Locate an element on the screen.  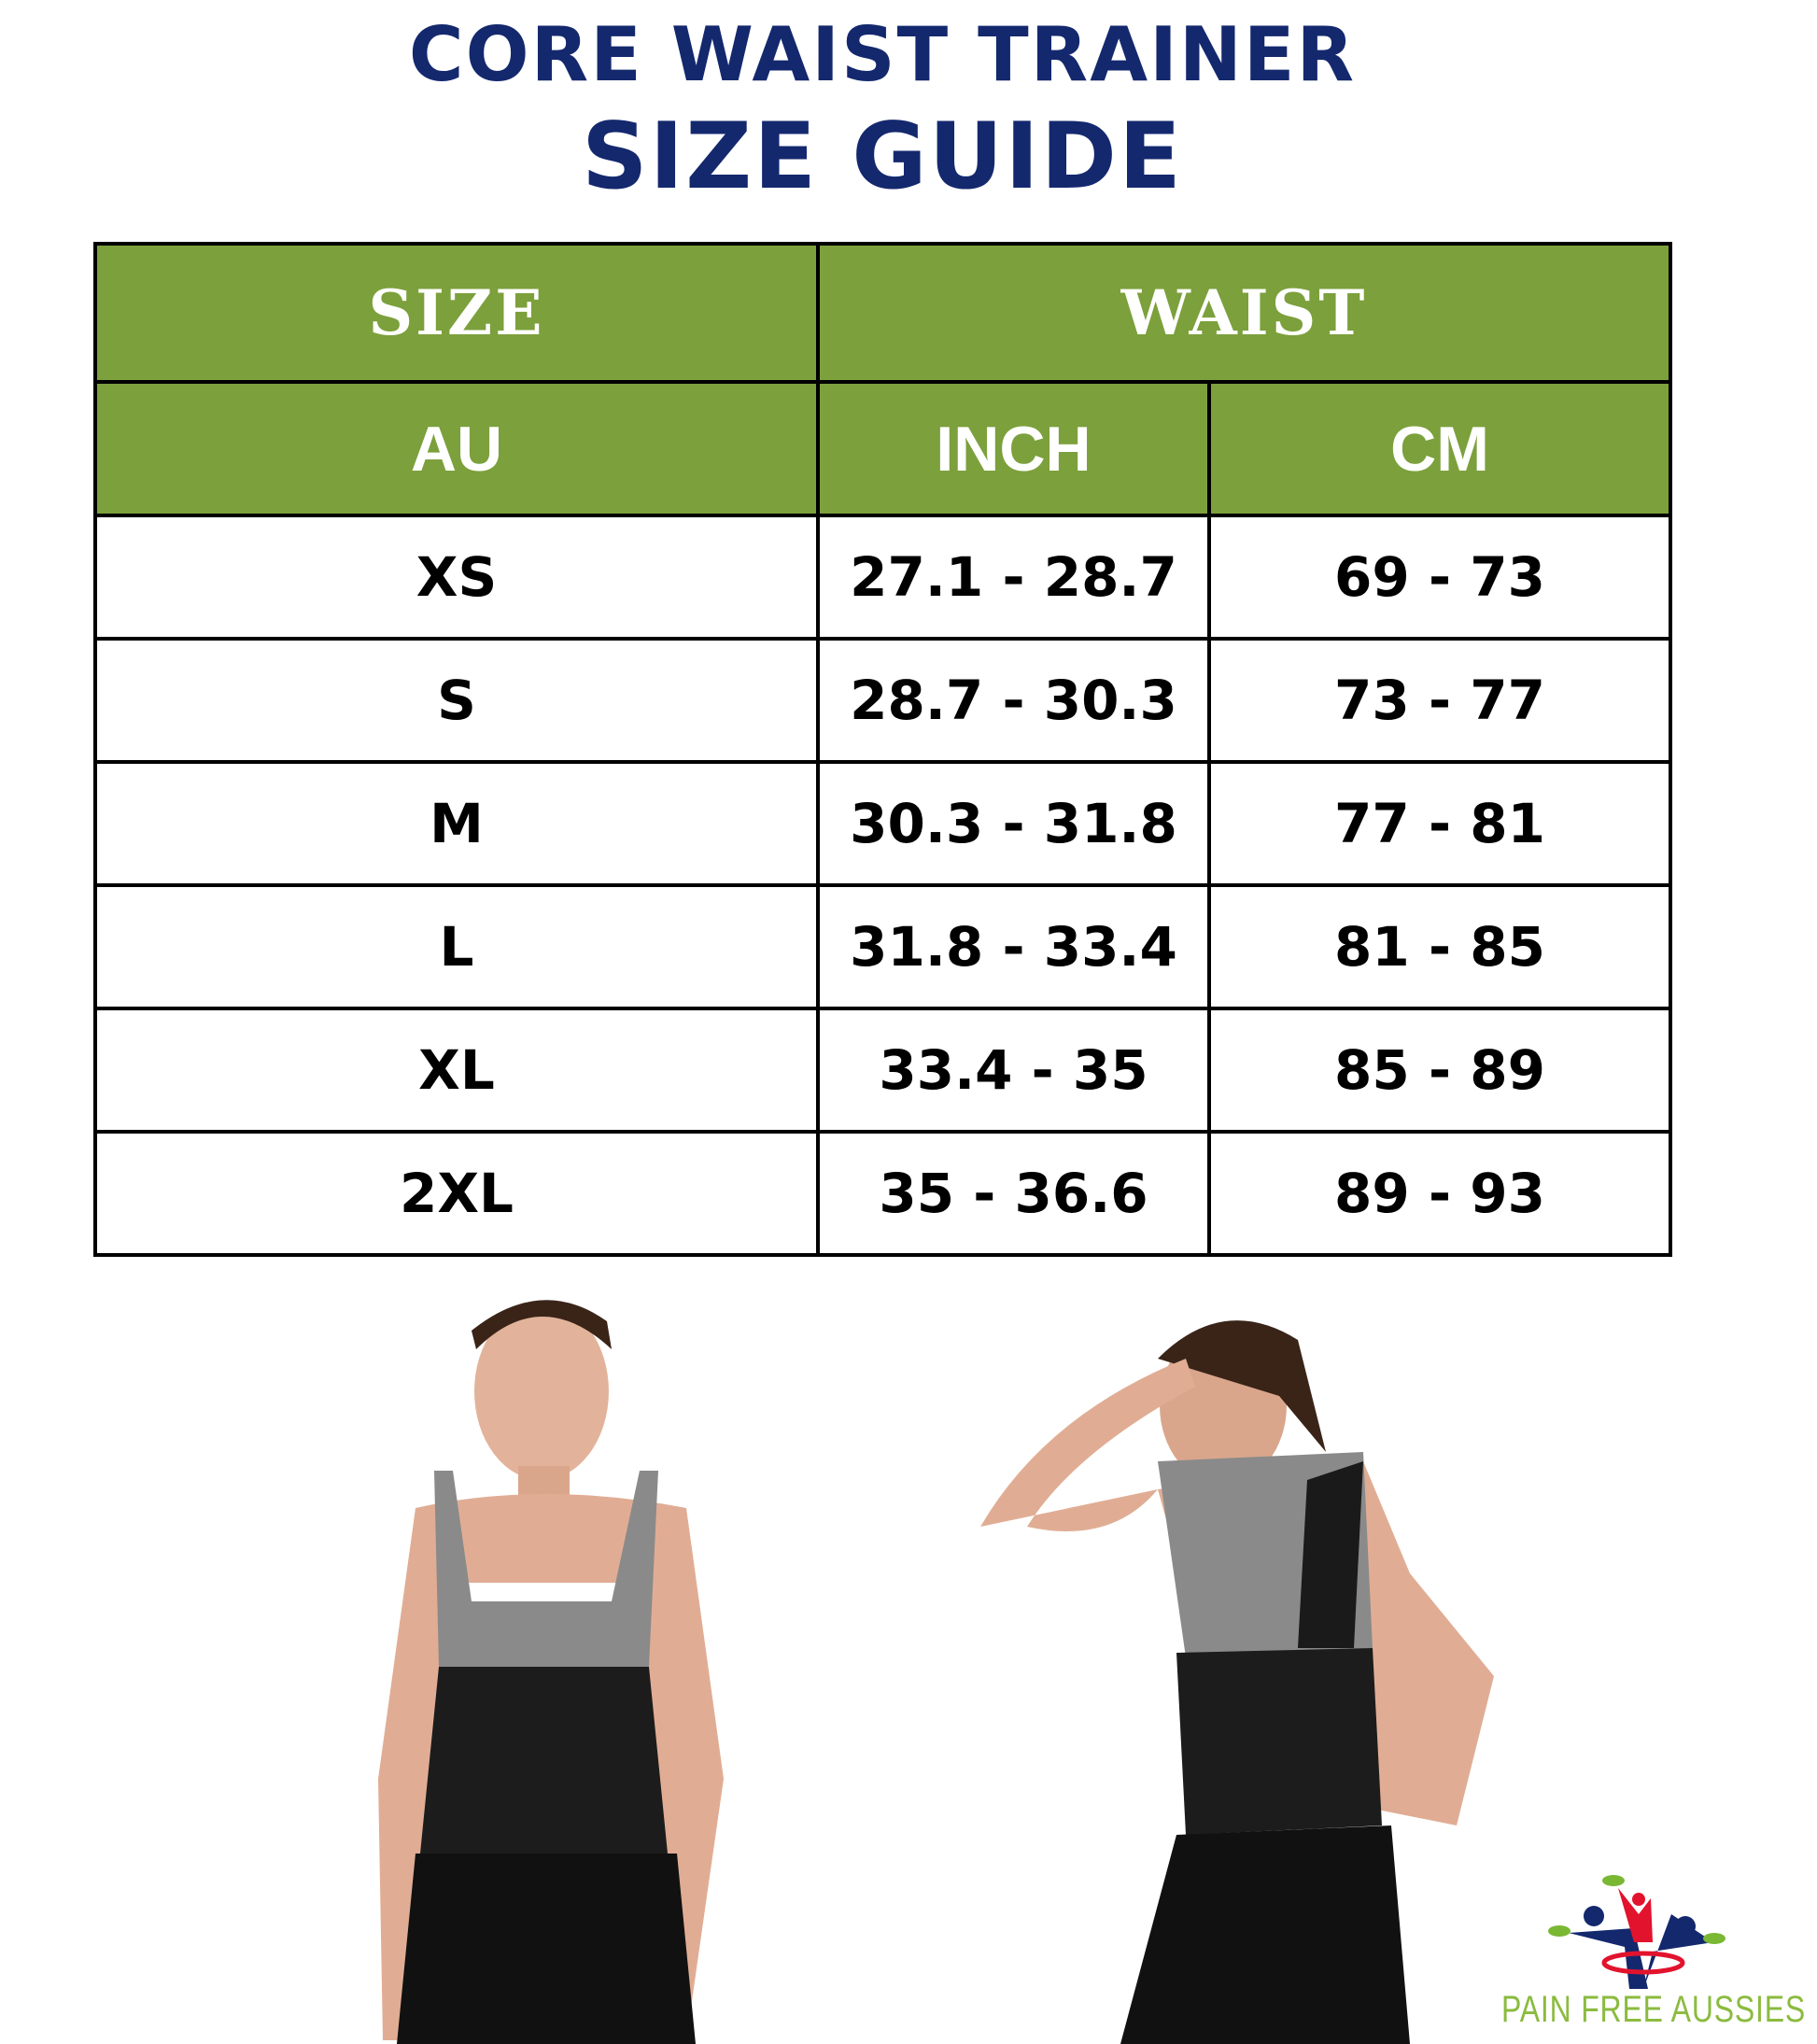
logo-figures-icon is located at coordinates (1636, 1932).